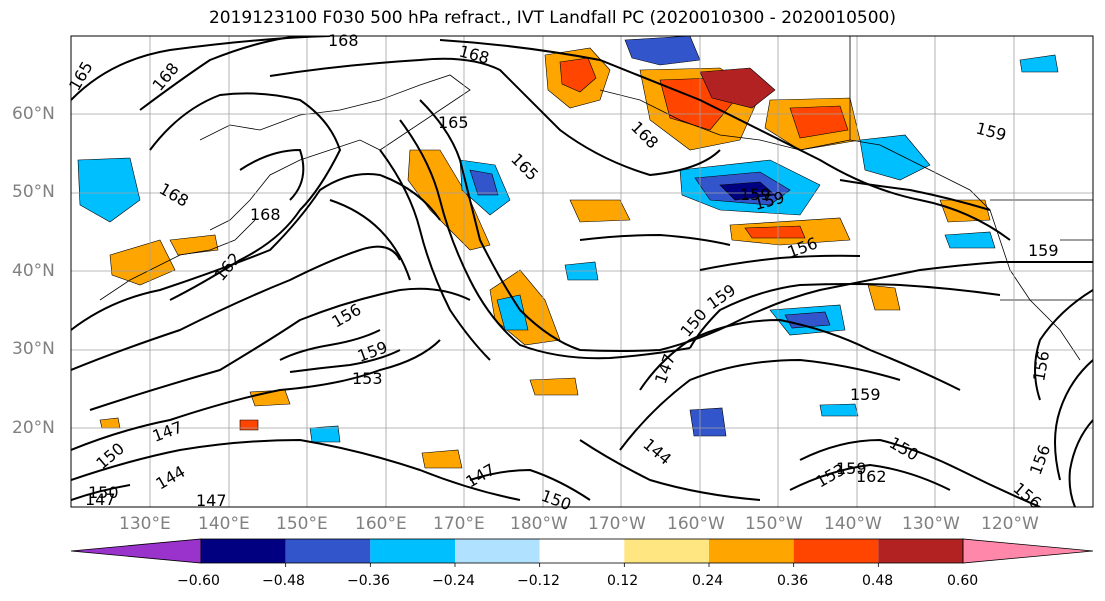 Image resolution: width=1105 pixels, height=601 pixels. What do you see at coordinates (538, 581) in the screenshot?
I see `colorbar-tick-label: −0.12` at bounding box center [538, 581].